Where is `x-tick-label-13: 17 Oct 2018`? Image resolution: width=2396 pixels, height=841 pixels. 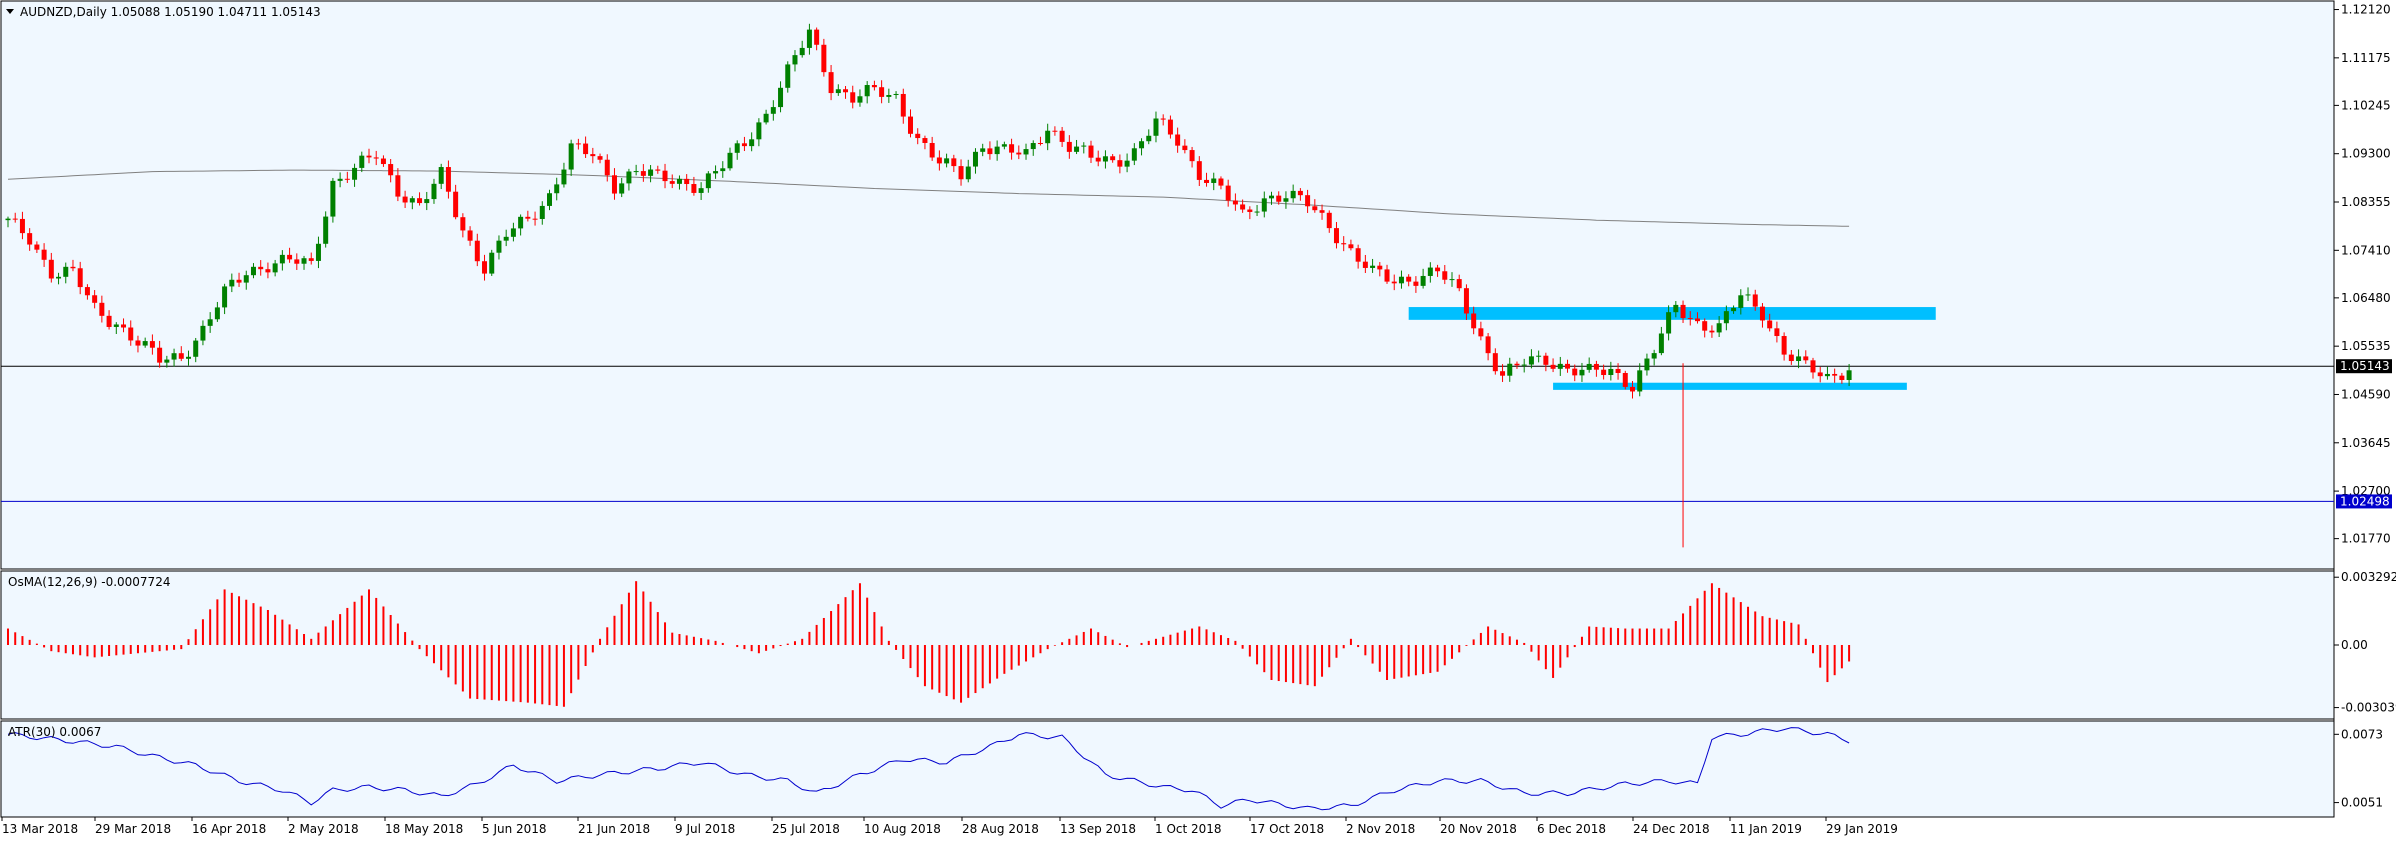 x-tick-label-13: 17 Oct 2018 is located at coordinates (1287, 829).